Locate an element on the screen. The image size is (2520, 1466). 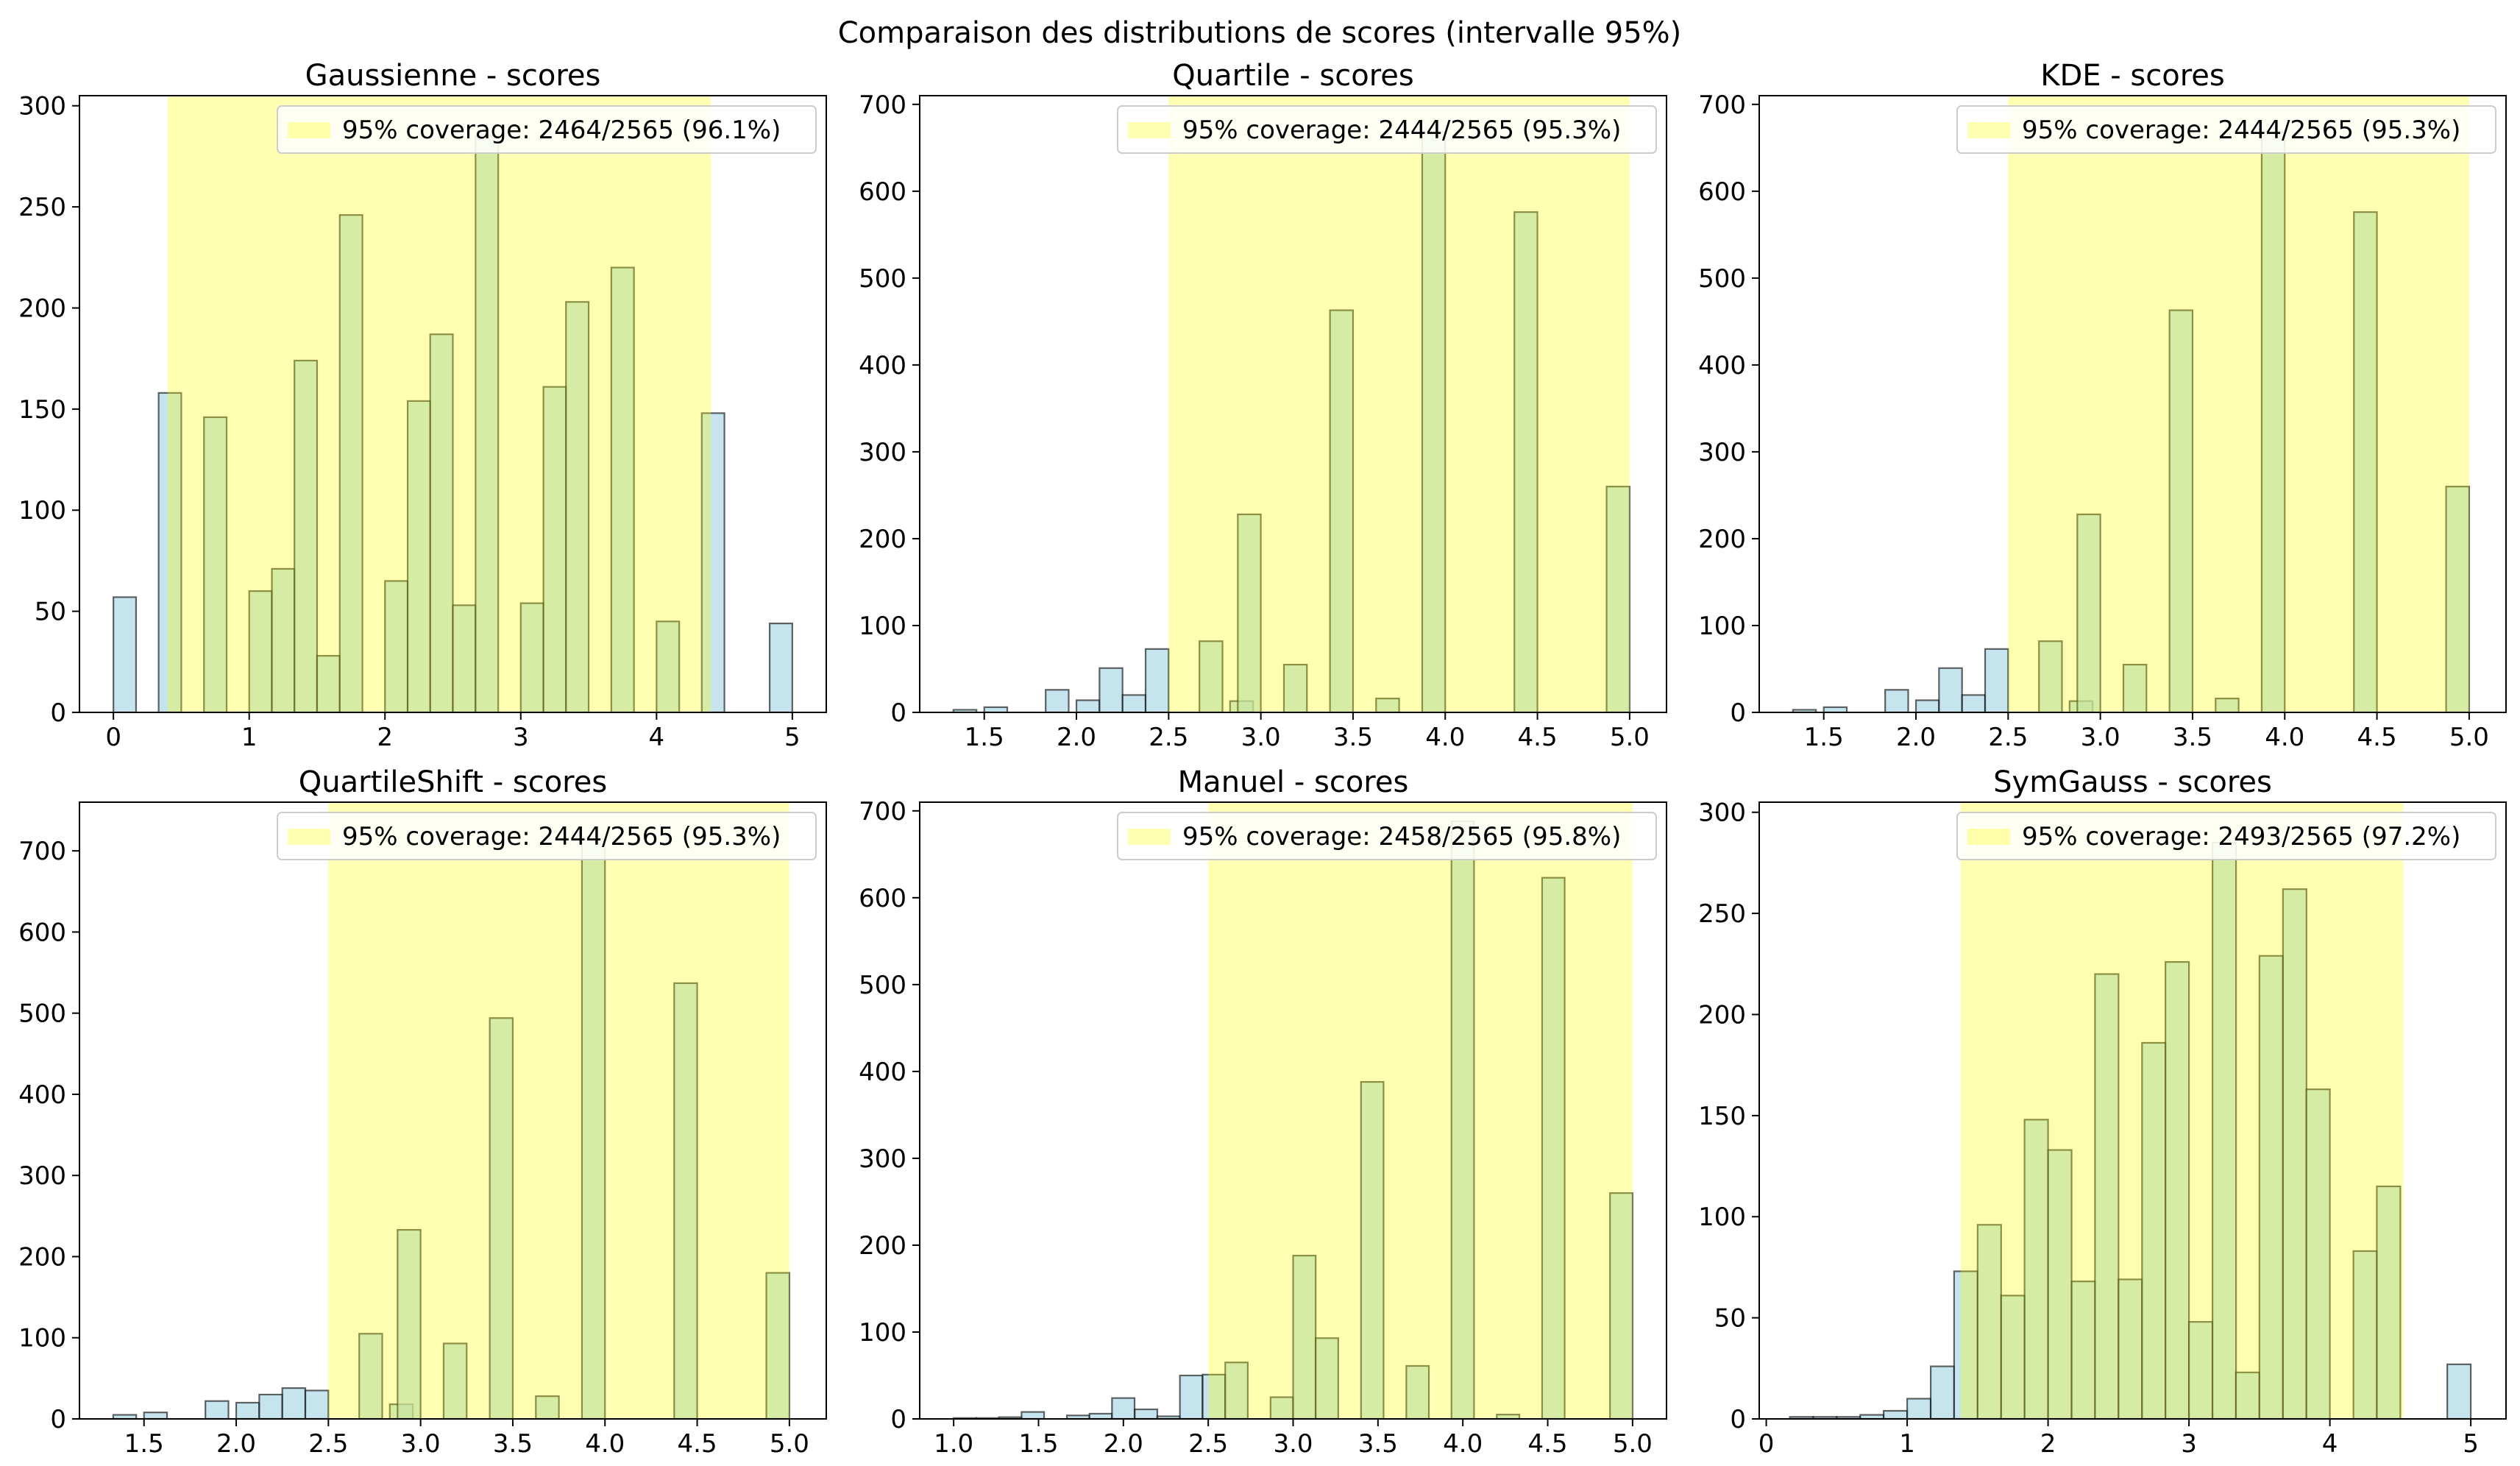
subplot-title: QuartileShift - scores is located at coordinates (453, 782).